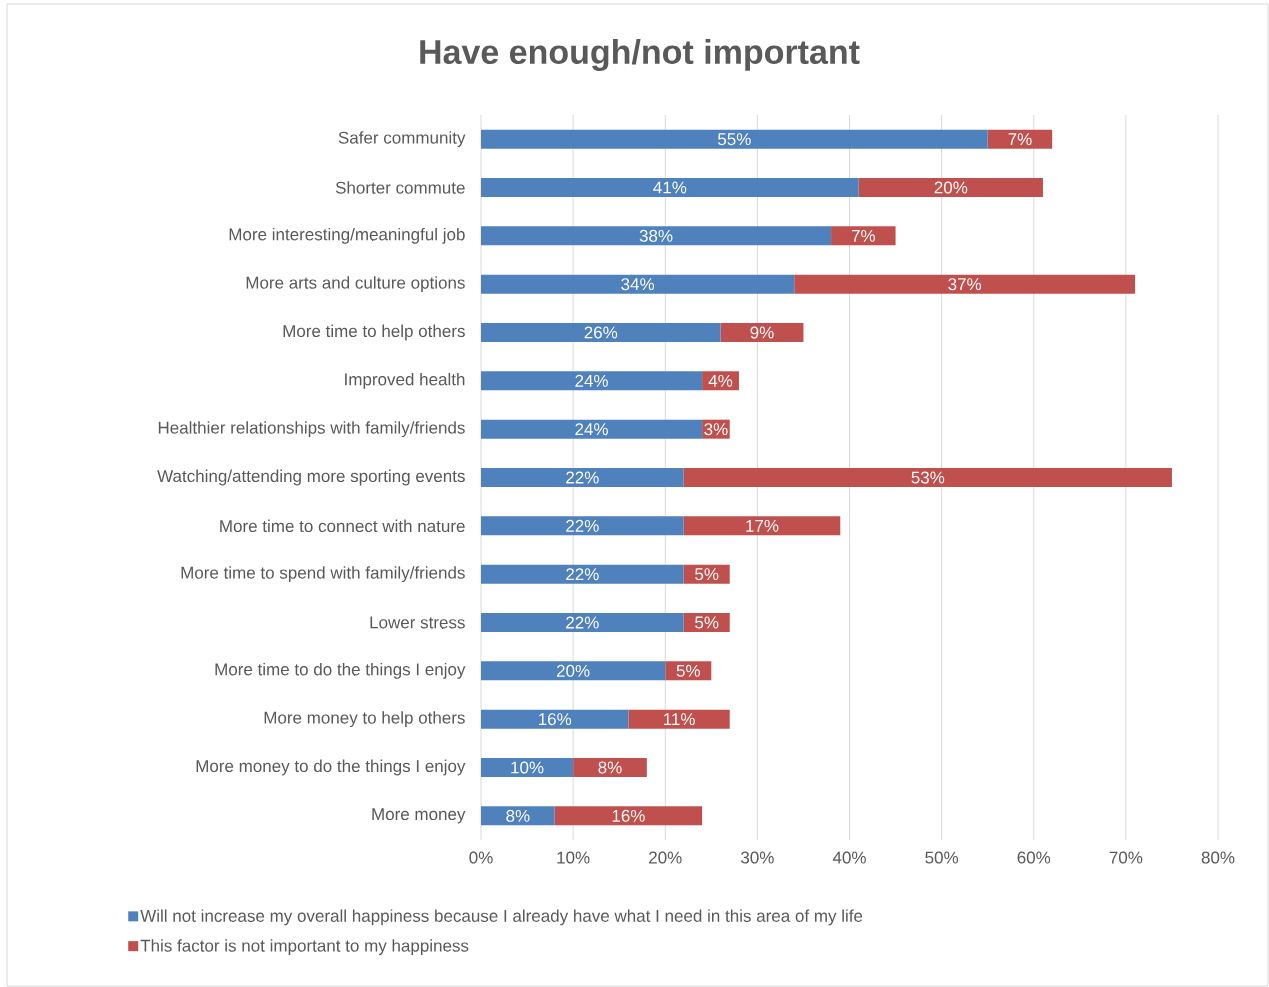 The image size is (1269, 987). Describe the element at coordinates (1034, 857) in the screenshot. I see `x-tick-label: 60%` at that location.